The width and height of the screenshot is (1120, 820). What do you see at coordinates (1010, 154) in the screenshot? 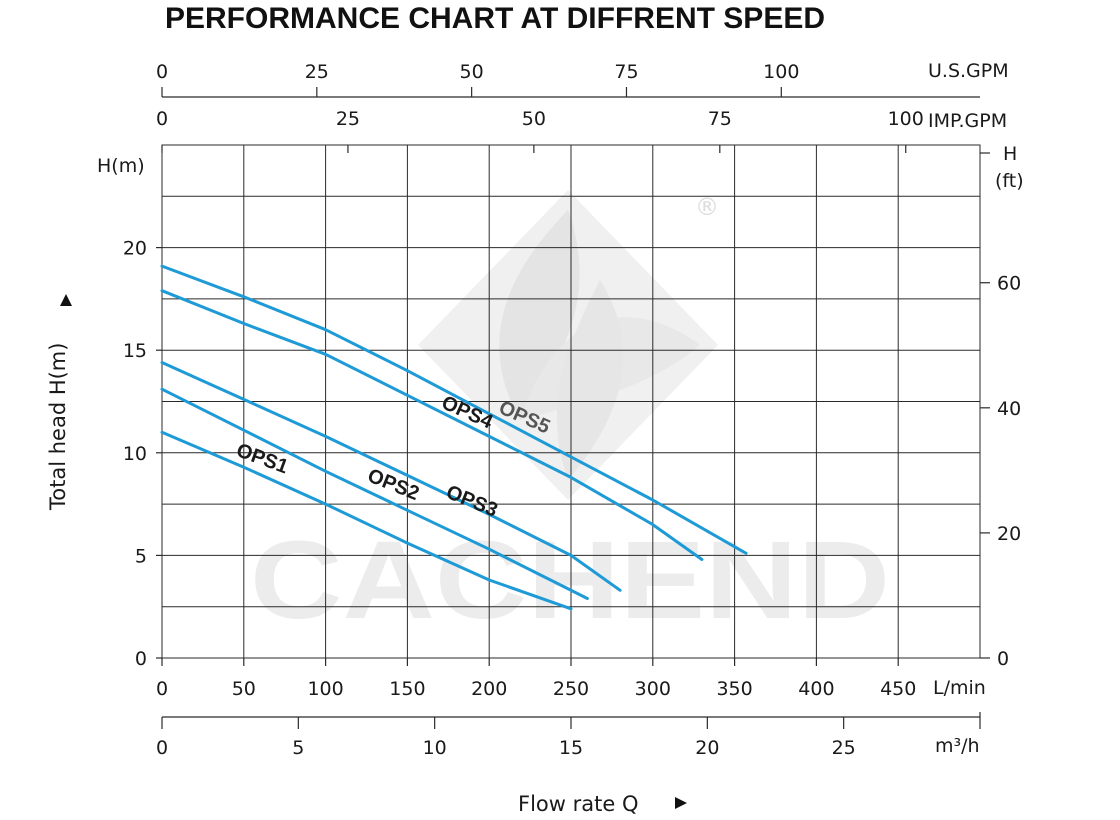
I see `right-axis-unit-line1: H` at bounding box center [1010, 154].